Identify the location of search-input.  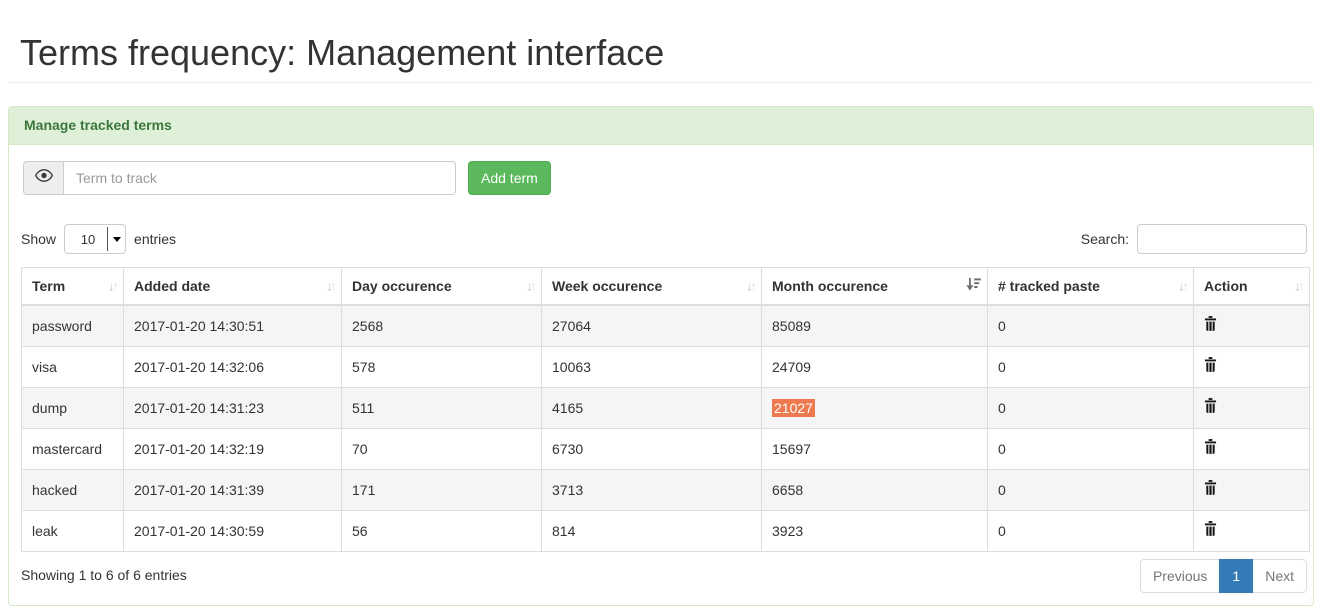
(1222, 239).